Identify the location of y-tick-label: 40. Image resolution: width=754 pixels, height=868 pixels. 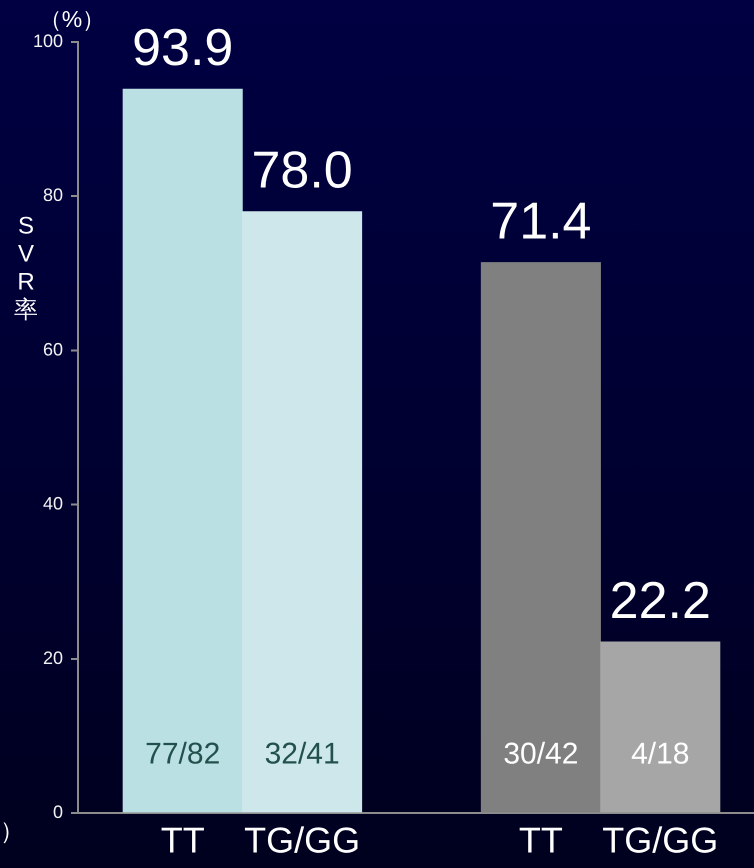
(52, 504).